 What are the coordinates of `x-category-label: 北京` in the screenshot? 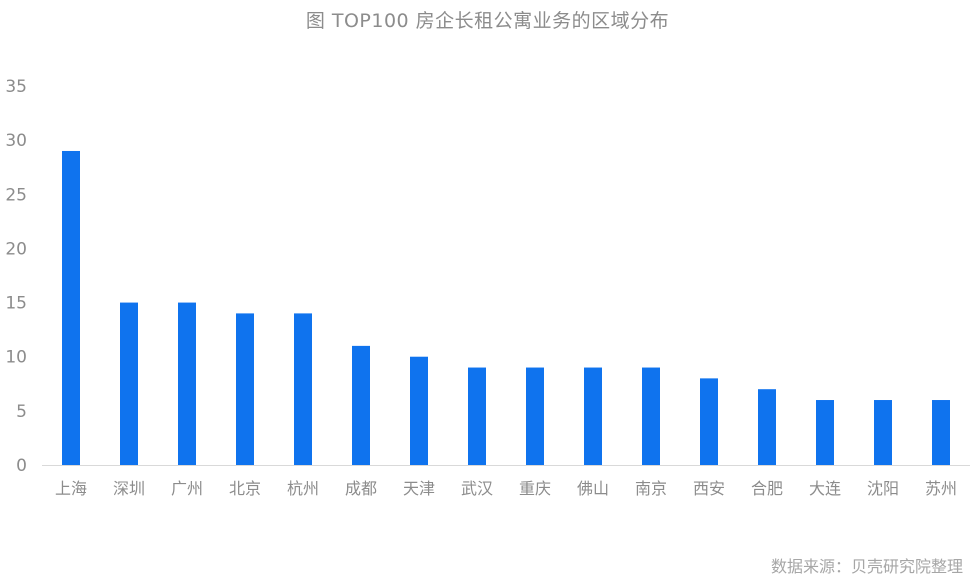 It's located at (245, 488).